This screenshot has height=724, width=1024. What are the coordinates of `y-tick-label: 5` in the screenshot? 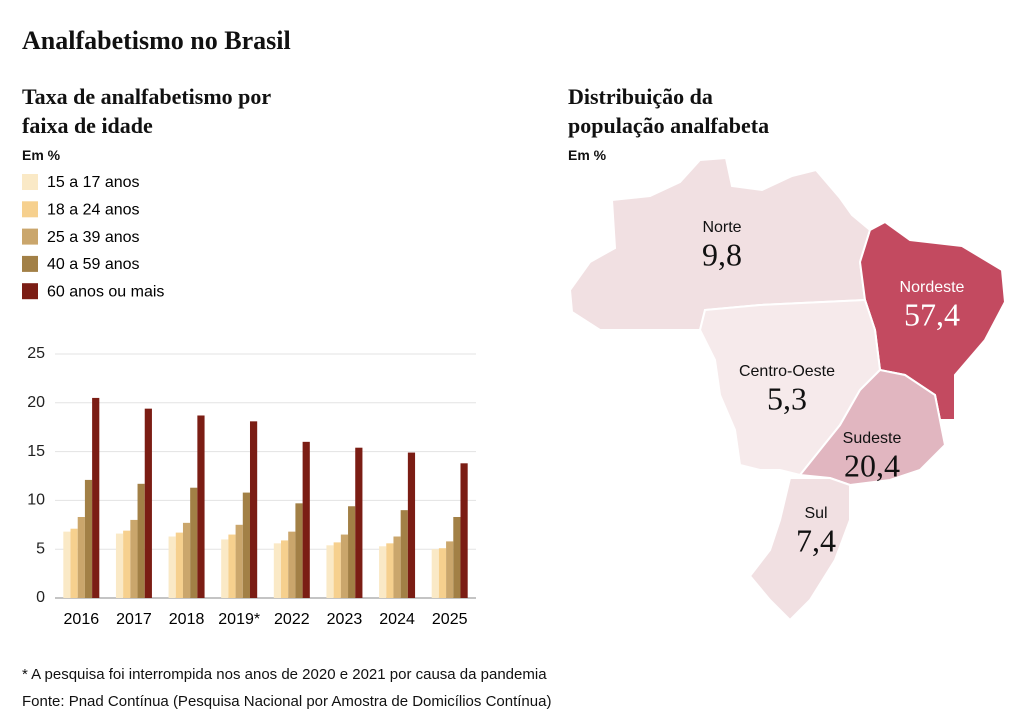 It's located at (40, 548).